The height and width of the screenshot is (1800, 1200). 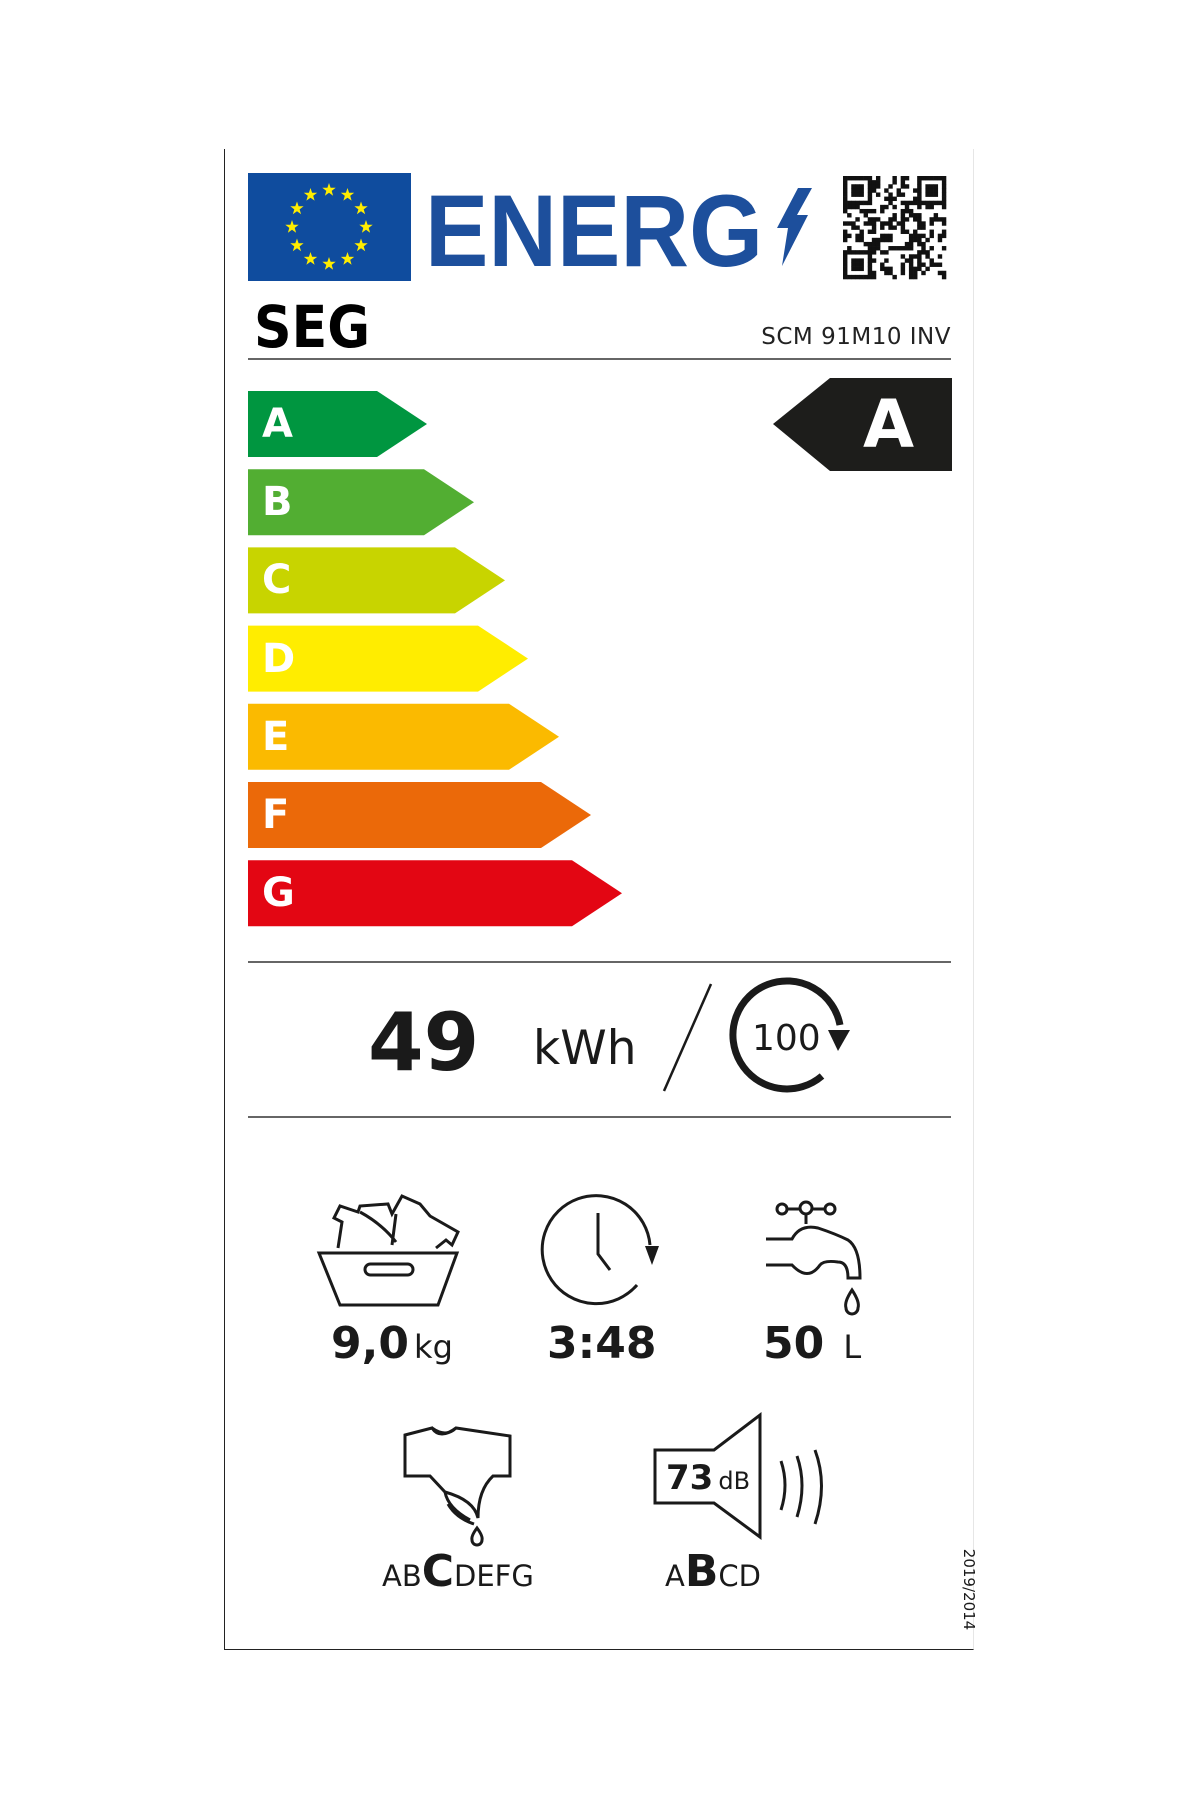 I want to click on energy-class-bar-f, so click(x=419, y=815).